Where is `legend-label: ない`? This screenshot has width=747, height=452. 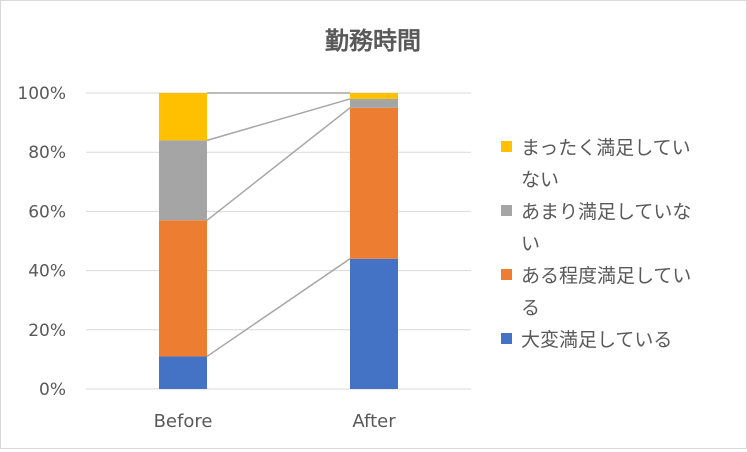
legend-label: ない is located at coordinates (540, 180).